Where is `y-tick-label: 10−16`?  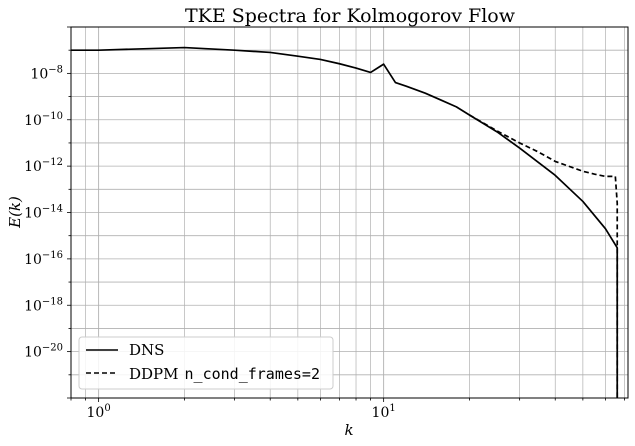 y-tick-label: 10−16 is located at coordinates (43, 259).